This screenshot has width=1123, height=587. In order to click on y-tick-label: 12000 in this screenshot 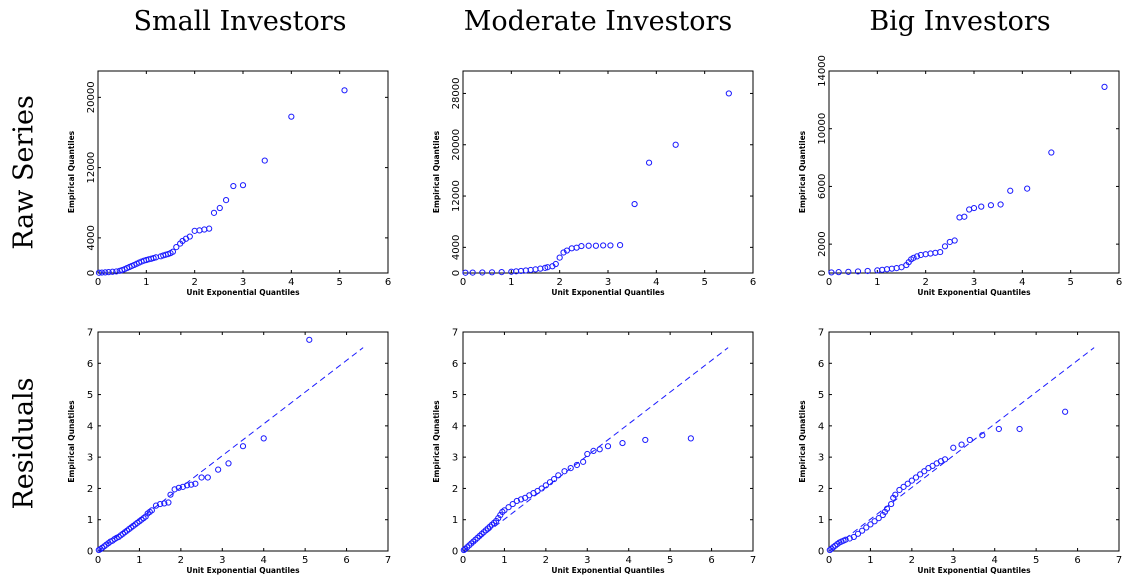, I will do `click(456, 196)`.